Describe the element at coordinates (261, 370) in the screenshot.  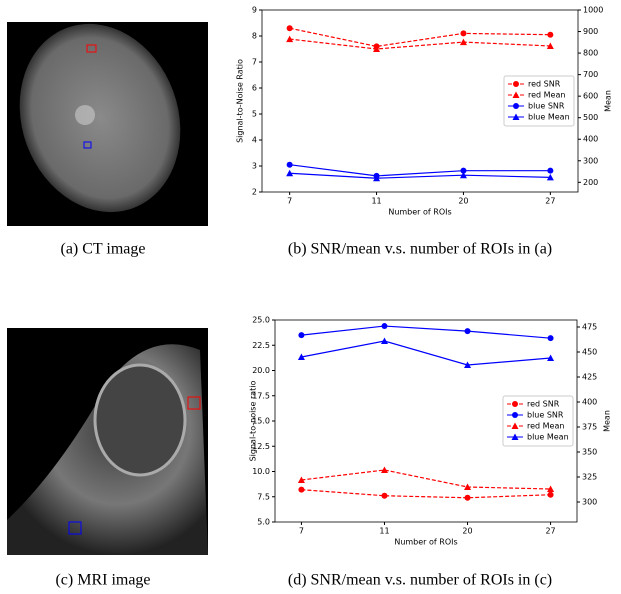
I see `y-tick-label: 20.0` at that location.